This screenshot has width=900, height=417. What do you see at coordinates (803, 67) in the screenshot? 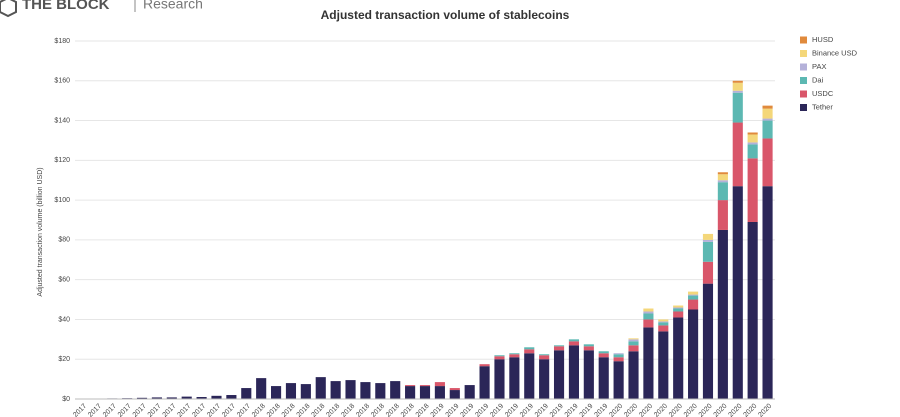
I see `legend-swatch` at bounding box center [803, 67].